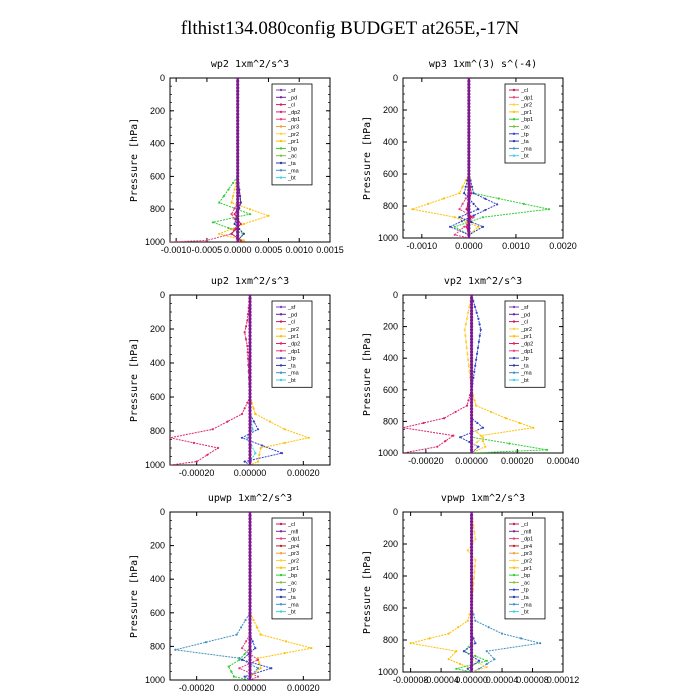 The height and width of the screenshot is (700, 700). What do you see at coordinates (157, 431) in the screenshot?
I see `y-tick-label: 800` at bounding box center [157, 431].